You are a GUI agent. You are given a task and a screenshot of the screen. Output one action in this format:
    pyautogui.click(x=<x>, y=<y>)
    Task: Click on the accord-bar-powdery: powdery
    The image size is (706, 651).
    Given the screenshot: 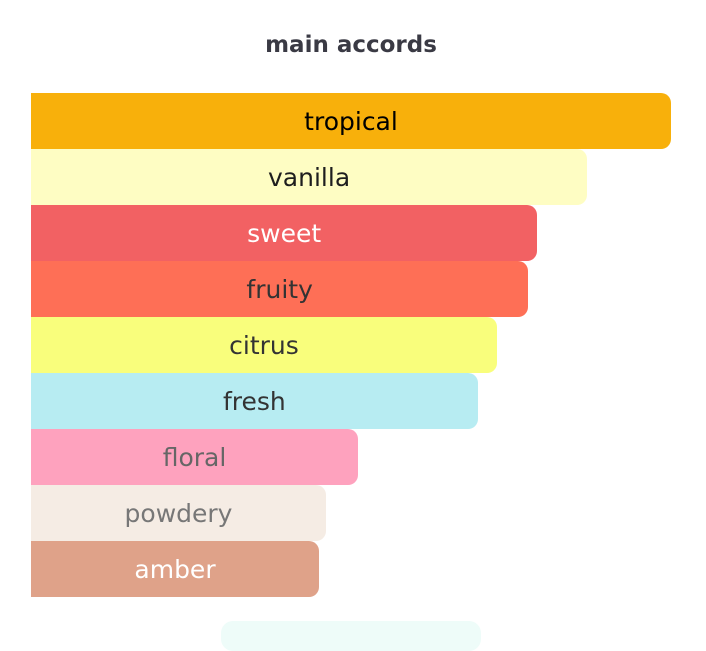 What is the action you would take?
    pyautogui.click(x=179, y=513)
    